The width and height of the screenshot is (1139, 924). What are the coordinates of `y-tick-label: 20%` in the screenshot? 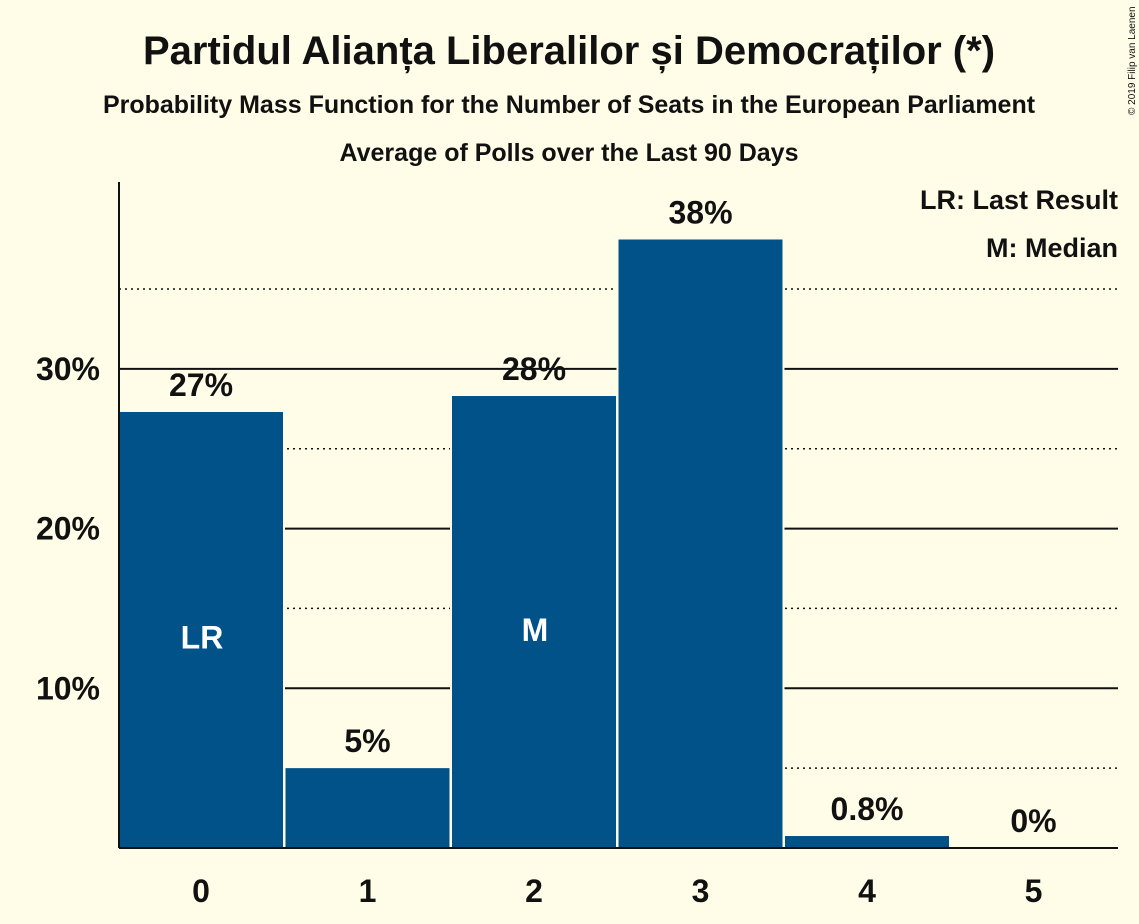 It's located at (68, 529).